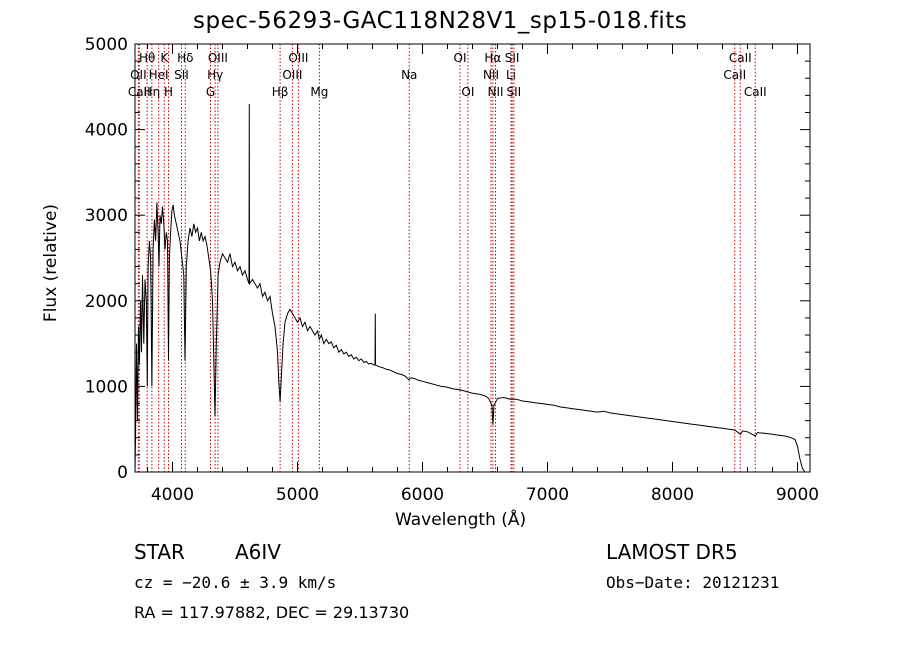  Describe the element at coordinates (495, 92) in the screenshot. I see `line-marker-label-21: NII` at that location.